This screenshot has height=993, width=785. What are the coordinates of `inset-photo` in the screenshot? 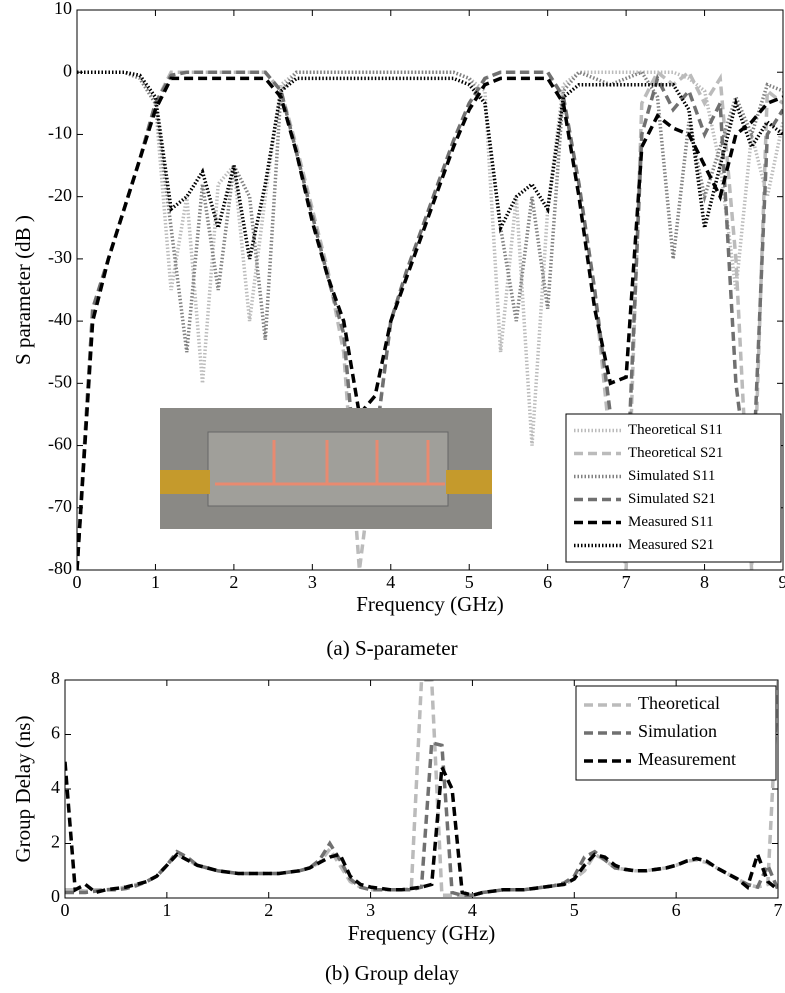 It's located at (326, 468).